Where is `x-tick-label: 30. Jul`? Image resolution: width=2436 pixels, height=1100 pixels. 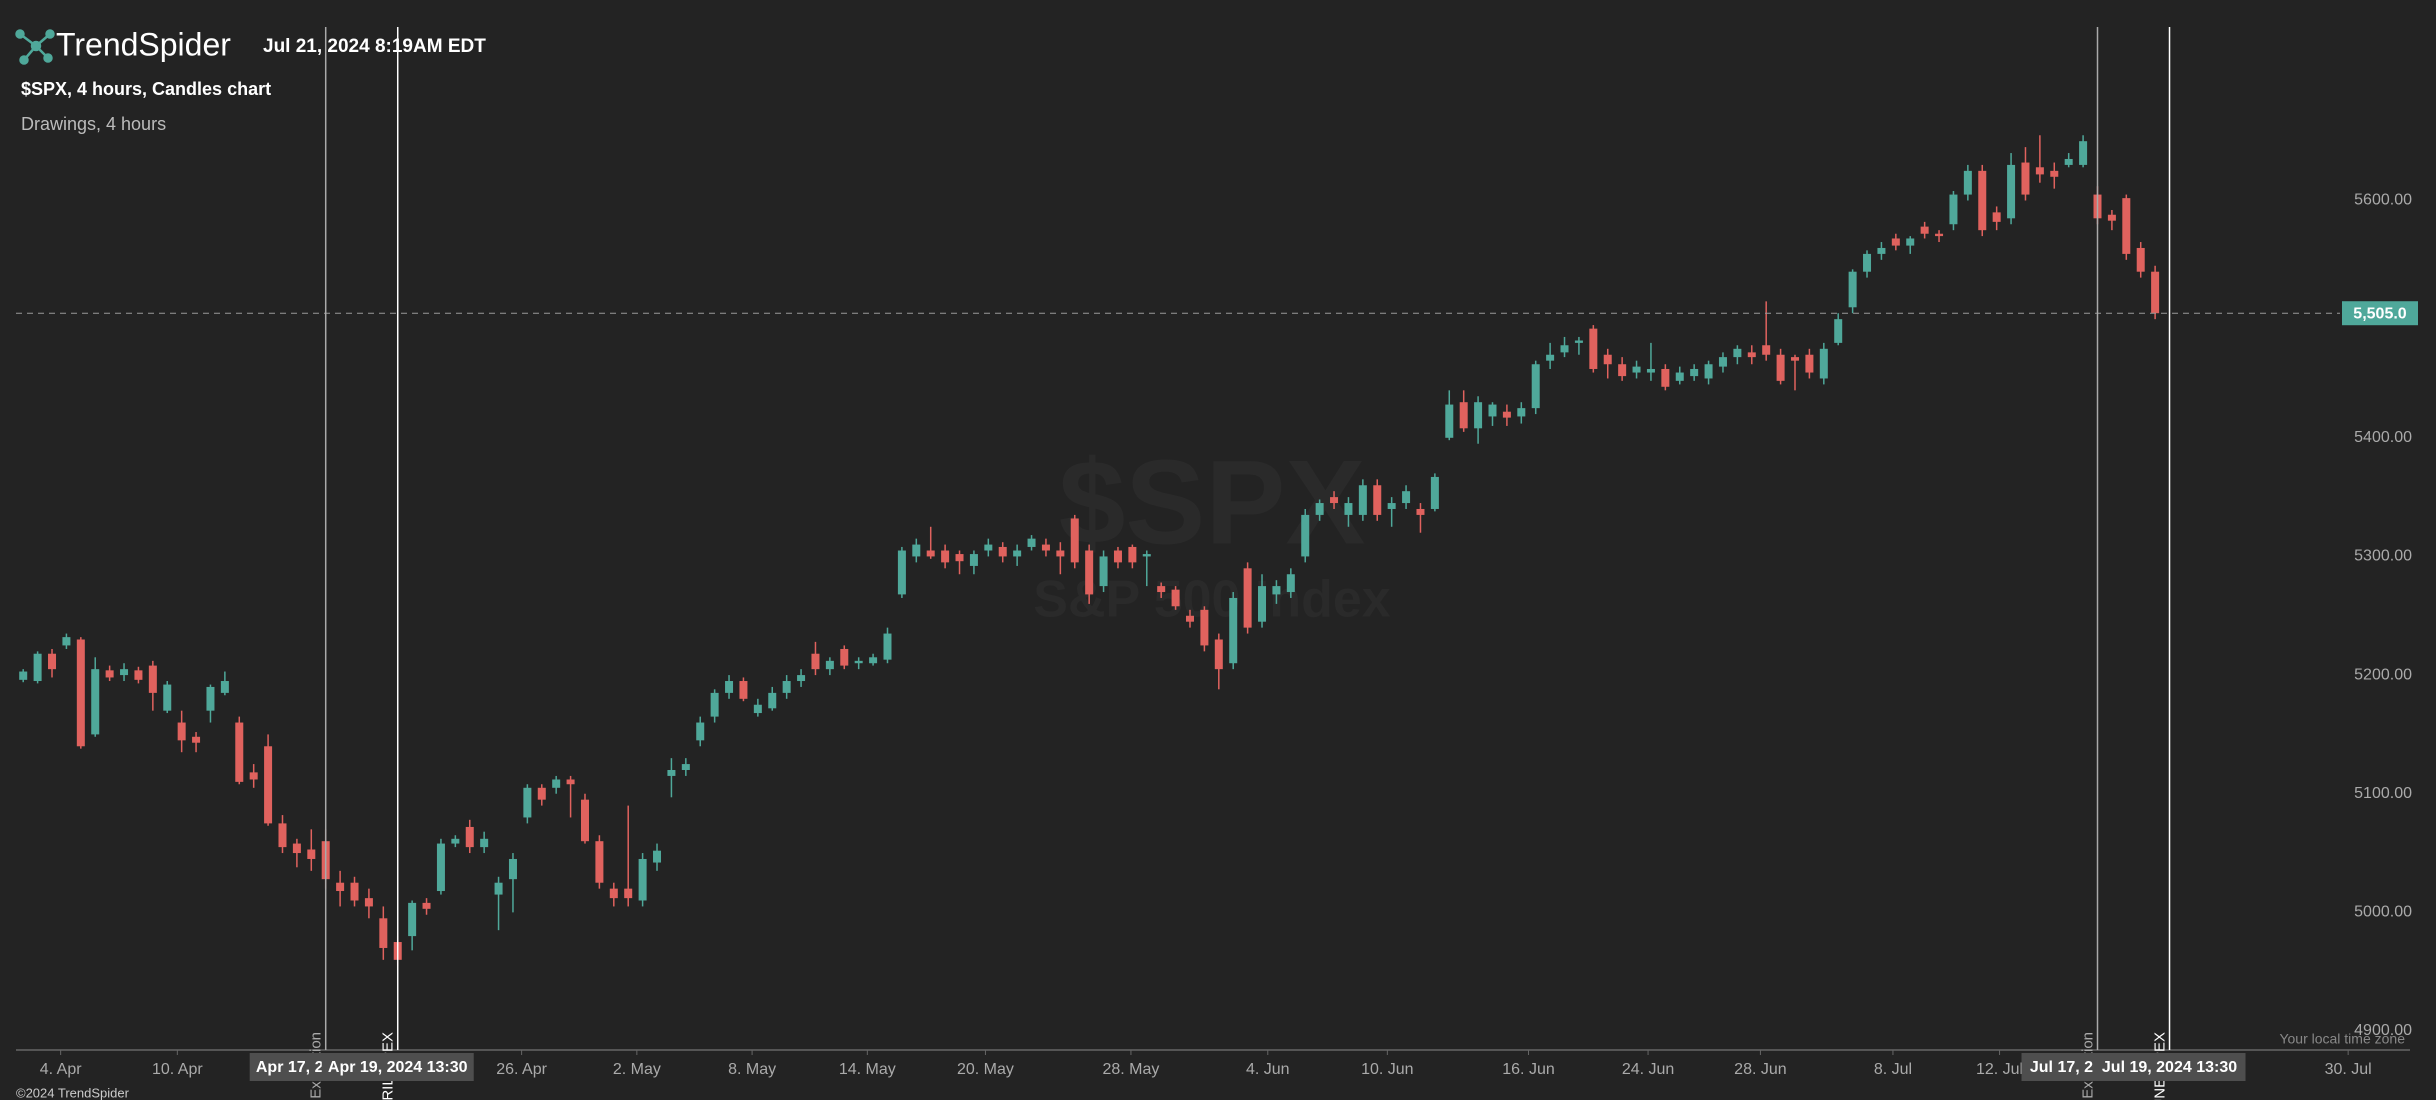 x-tick-label: 30. Jul is located at coordinates (2348, 1069).